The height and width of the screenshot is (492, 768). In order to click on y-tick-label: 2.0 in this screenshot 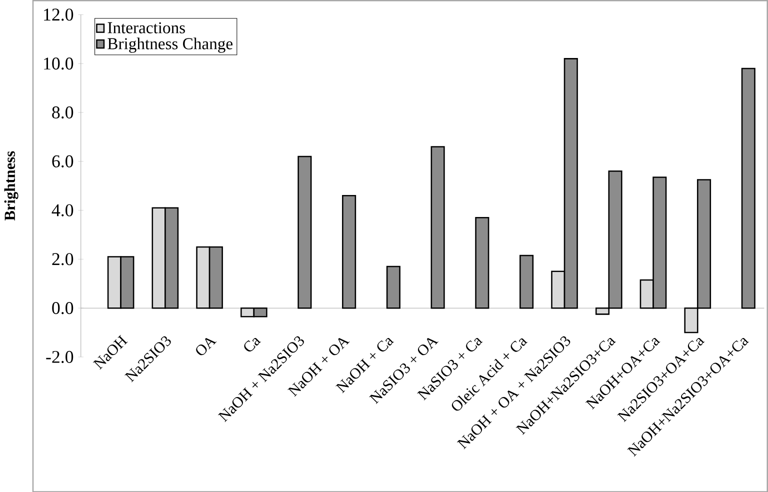, I will do `click(63, 259)`.